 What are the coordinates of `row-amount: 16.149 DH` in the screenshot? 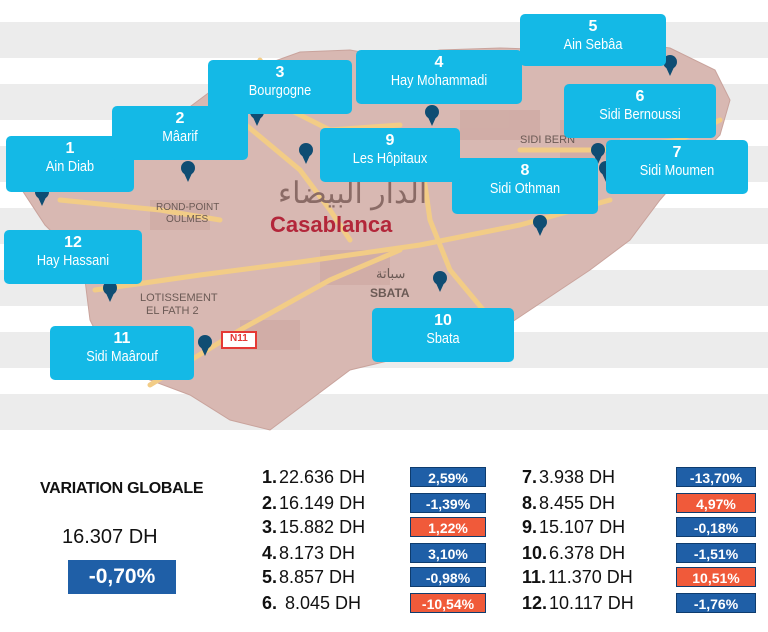 It's located at (322, 502).